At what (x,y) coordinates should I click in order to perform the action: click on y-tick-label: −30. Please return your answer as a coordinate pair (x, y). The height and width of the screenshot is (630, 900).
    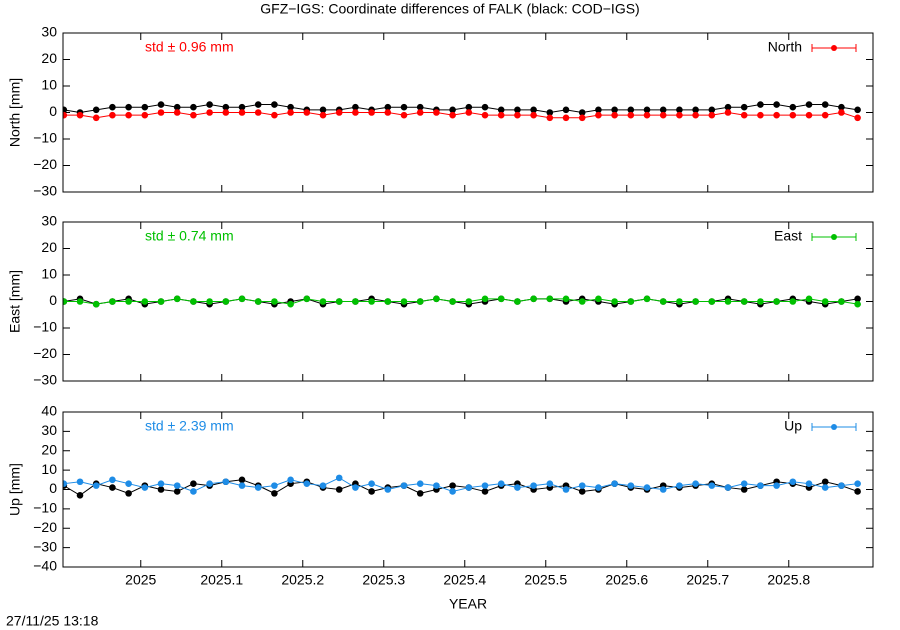
    Looking at the image, I should click on (45, 191).